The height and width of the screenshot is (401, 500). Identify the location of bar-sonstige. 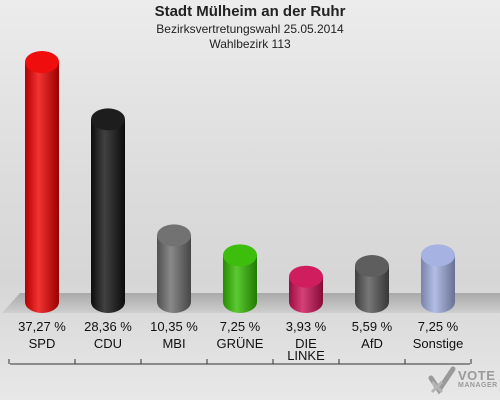
(438, 278).